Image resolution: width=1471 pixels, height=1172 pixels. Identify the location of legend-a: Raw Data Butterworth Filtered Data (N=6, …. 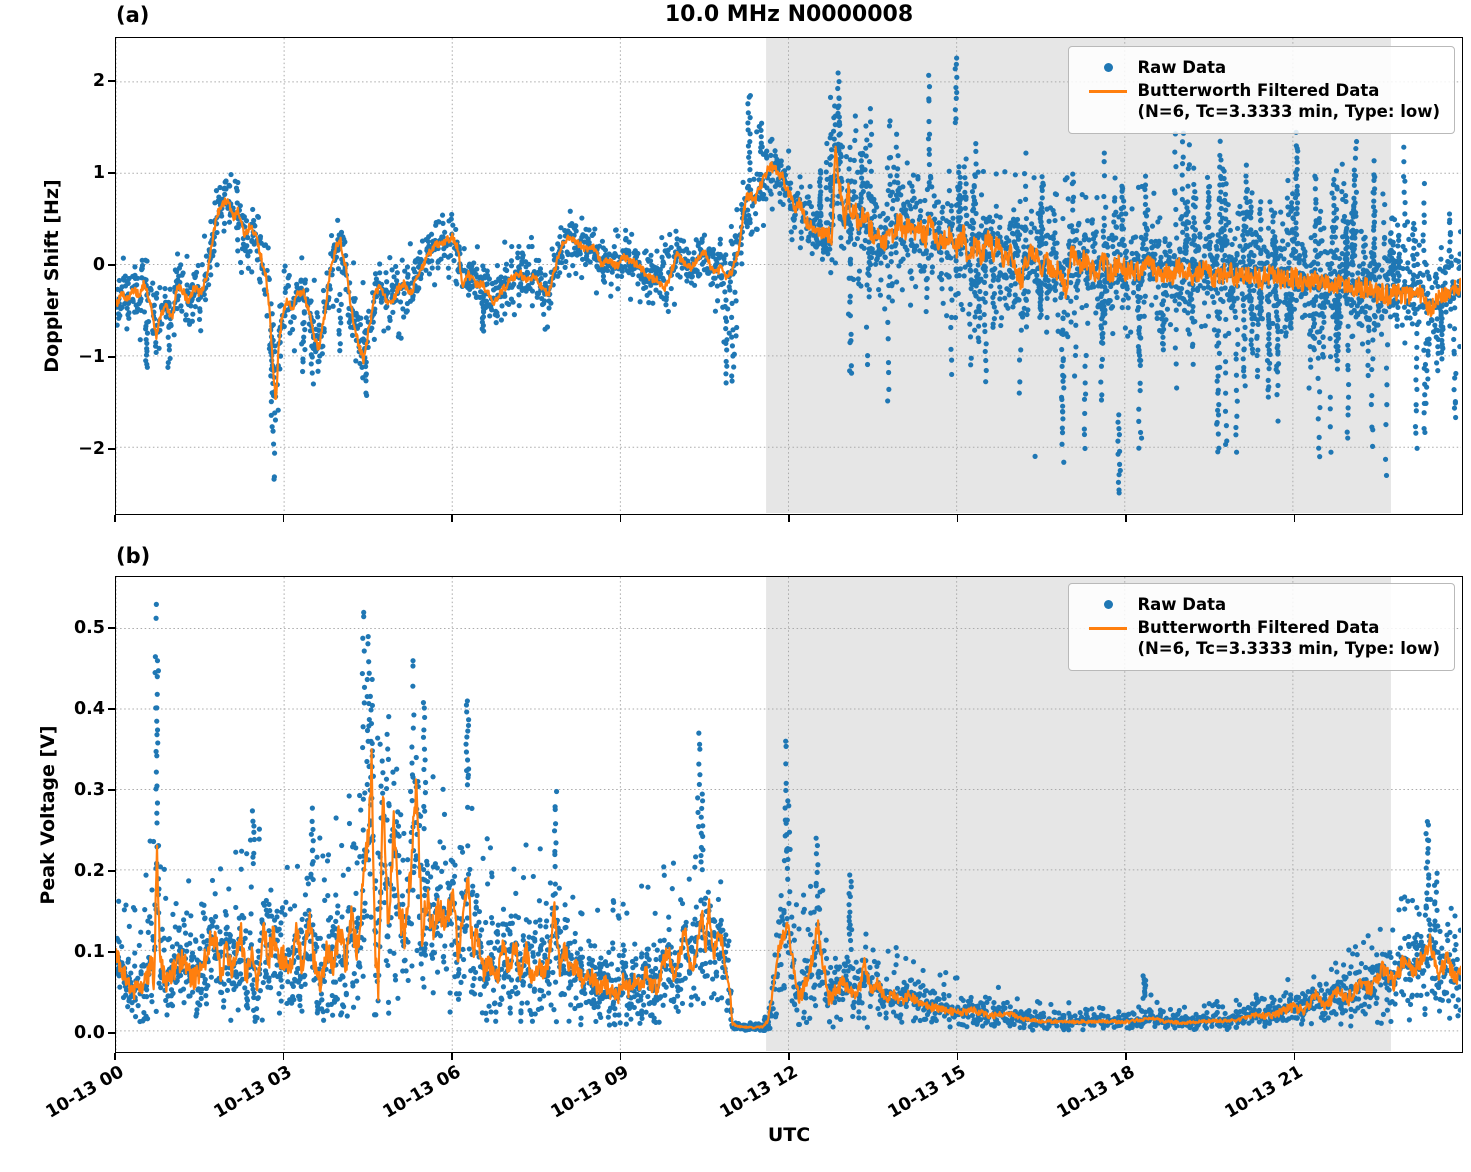
(1261, 90).